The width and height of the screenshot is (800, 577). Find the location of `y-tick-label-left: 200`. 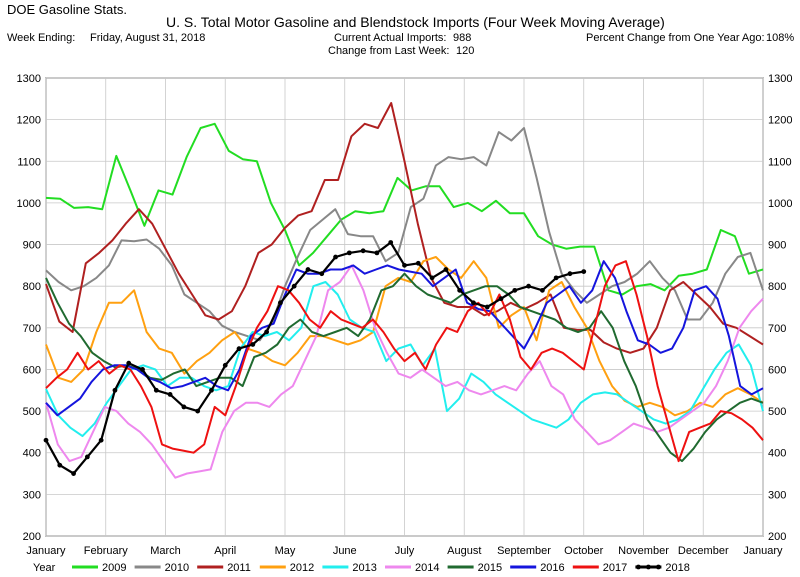

y-tick-label-left: 200 is located at coordinates (32, 537).